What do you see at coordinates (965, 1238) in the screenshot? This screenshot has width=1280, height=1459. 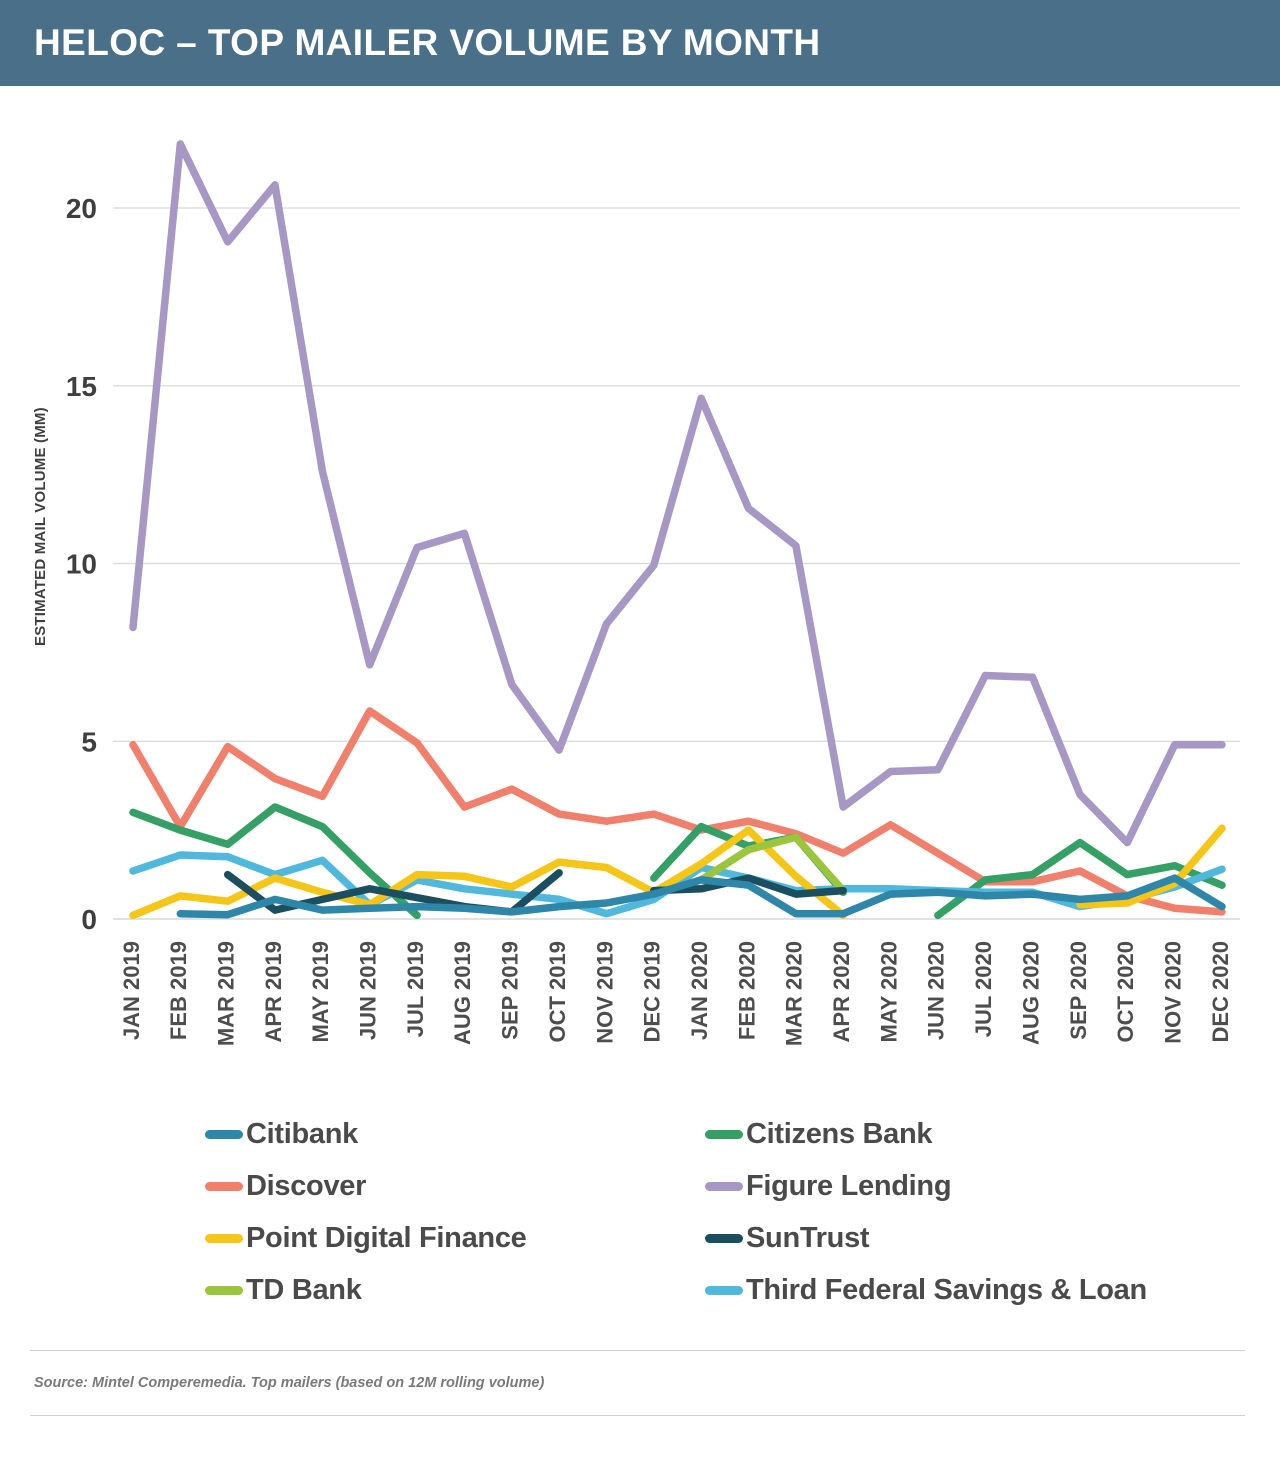 I see `legend-item-suntrust: SunTrust` at bounding box center [965, 1238].